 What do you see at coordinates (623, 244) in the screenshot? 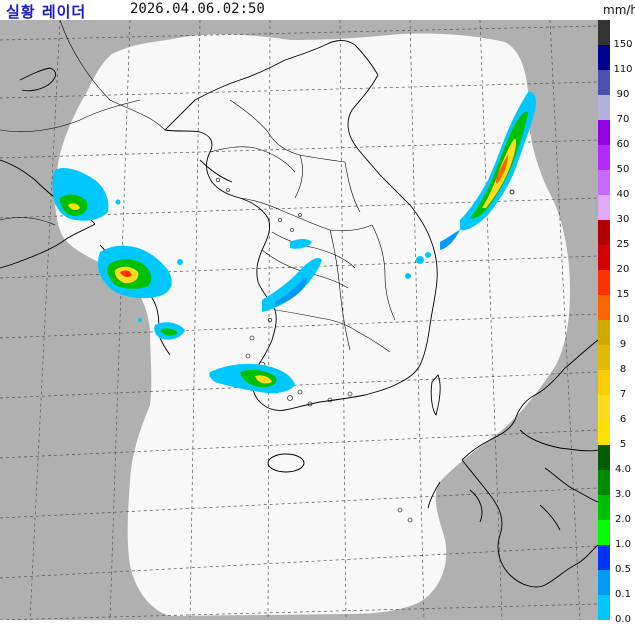
I see `legend-label: 25` at bounding box center [623, 244].